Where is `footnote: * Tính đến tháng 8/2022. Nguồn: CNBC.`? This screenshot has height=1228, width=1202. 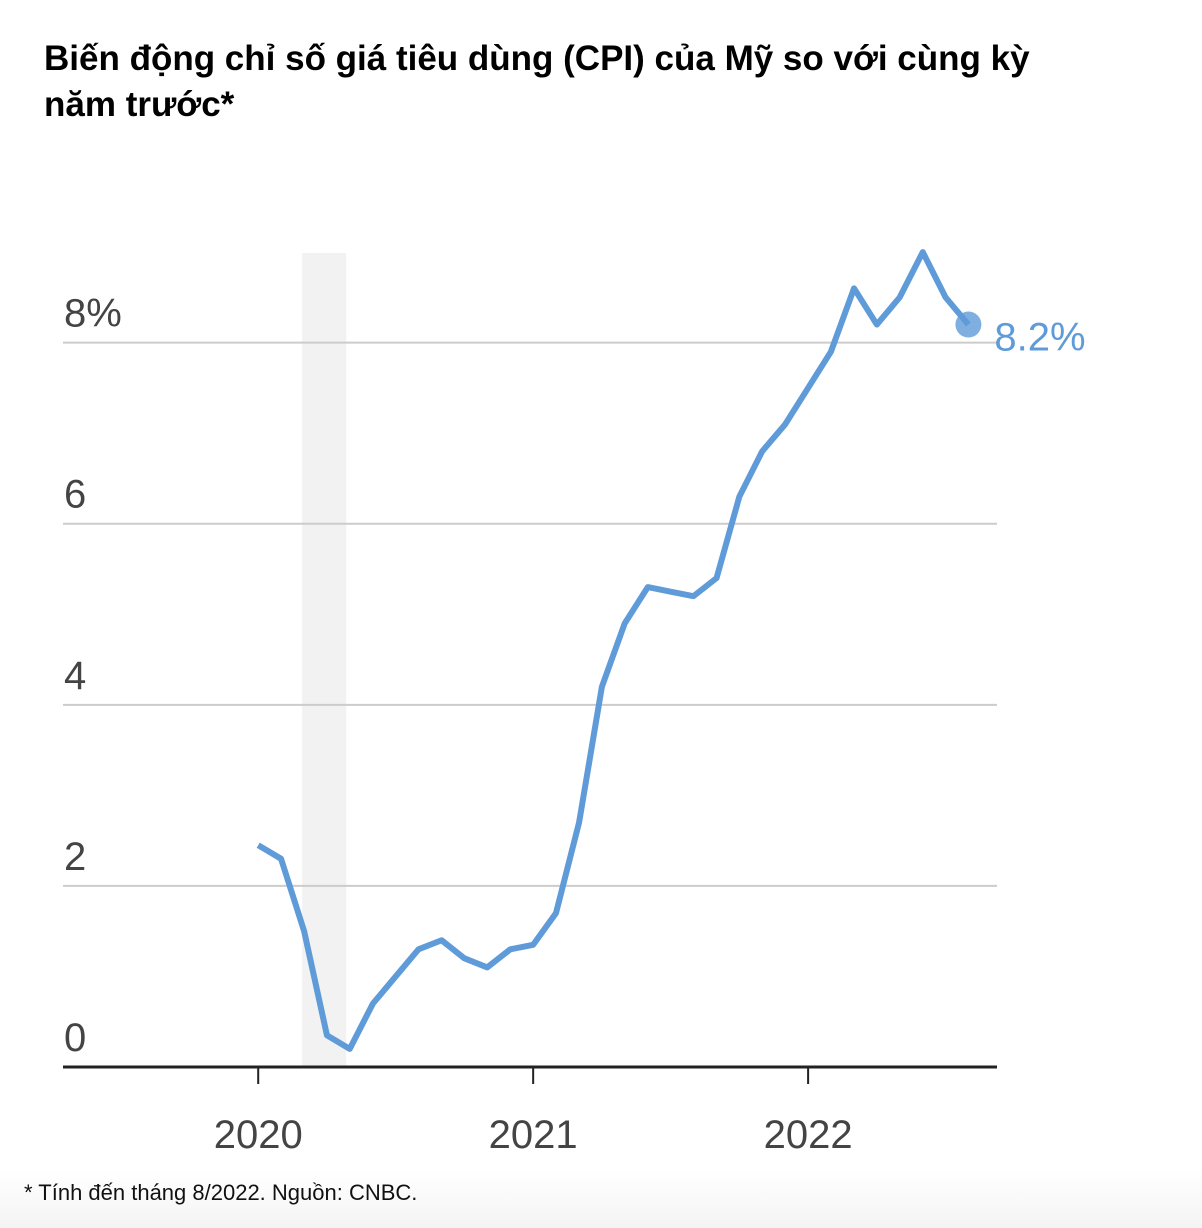 footnote: * Tính đến tháng 8/2022. Nguồn: CNBC. is located at coordinates (221, 1192).